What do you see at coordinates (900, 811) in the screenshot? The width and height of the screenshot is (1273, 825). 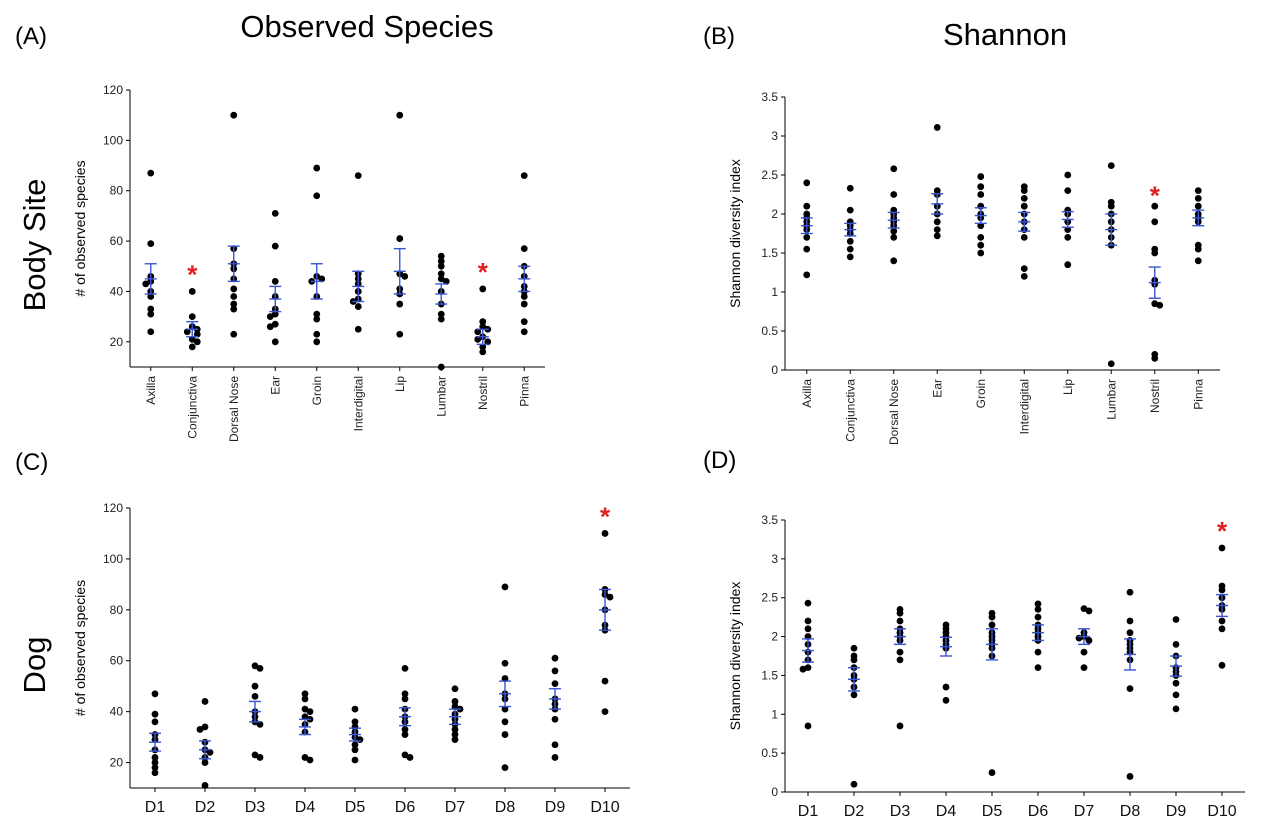 I see `x-category-label: D3` at bounding box center [900, 811].